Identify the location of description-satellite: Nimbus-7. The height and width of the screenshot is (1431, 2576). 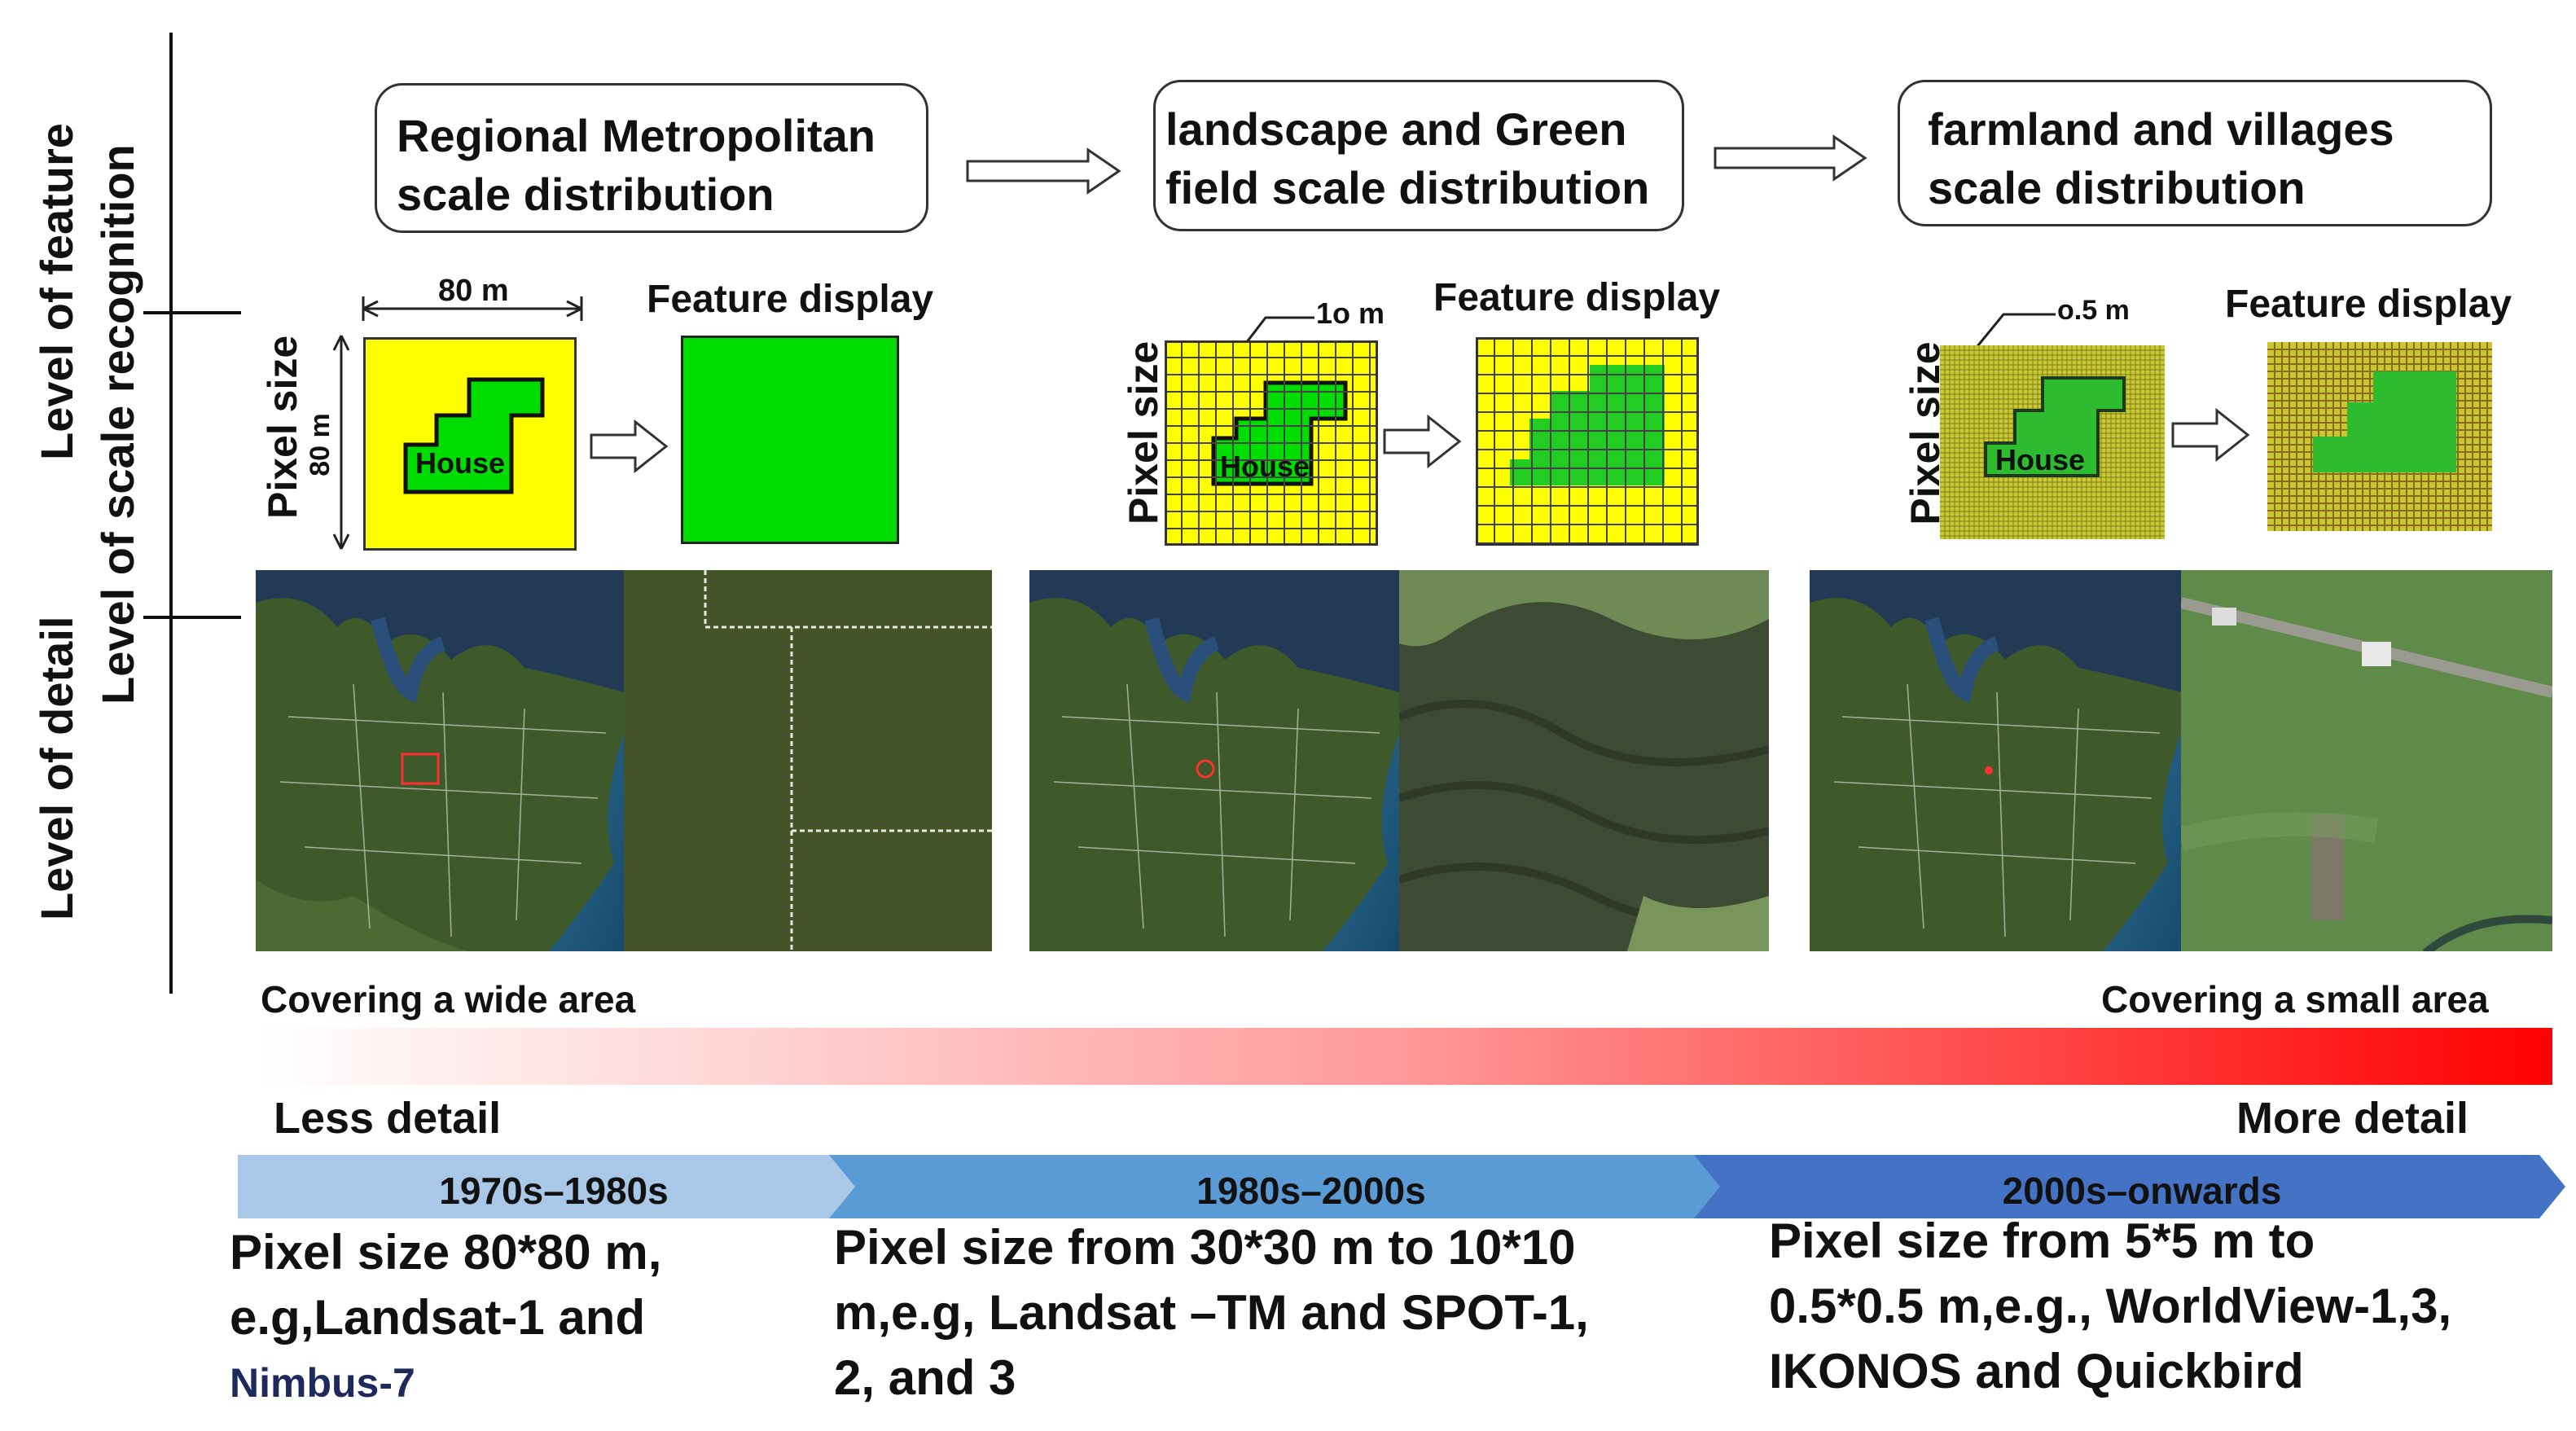
(322, 1383).